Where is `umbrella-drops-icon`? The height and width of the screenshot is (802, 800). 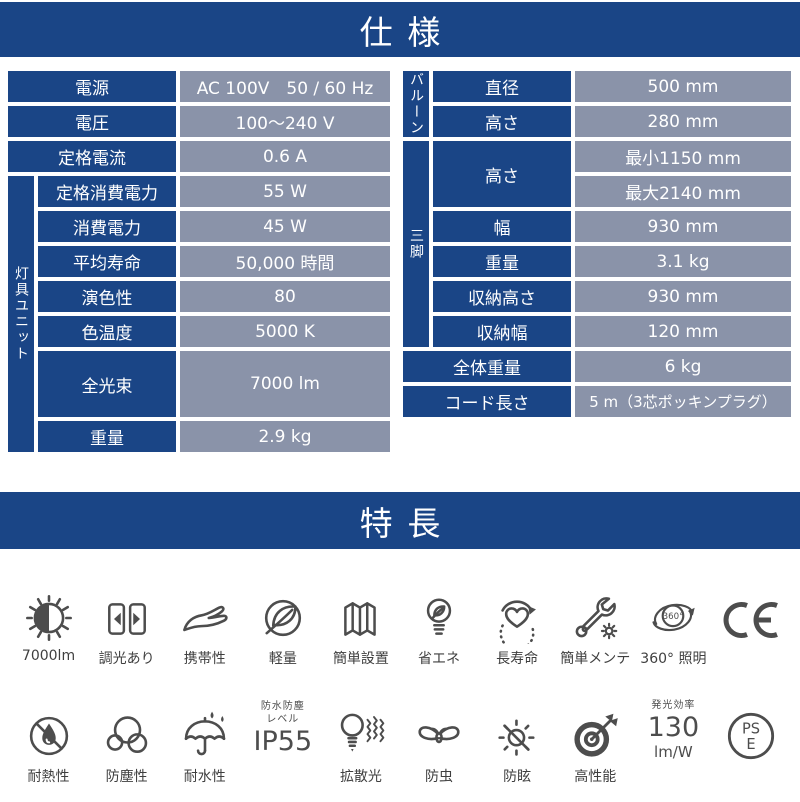
umbrella-drops-icon is located at coordinates (204, 733).